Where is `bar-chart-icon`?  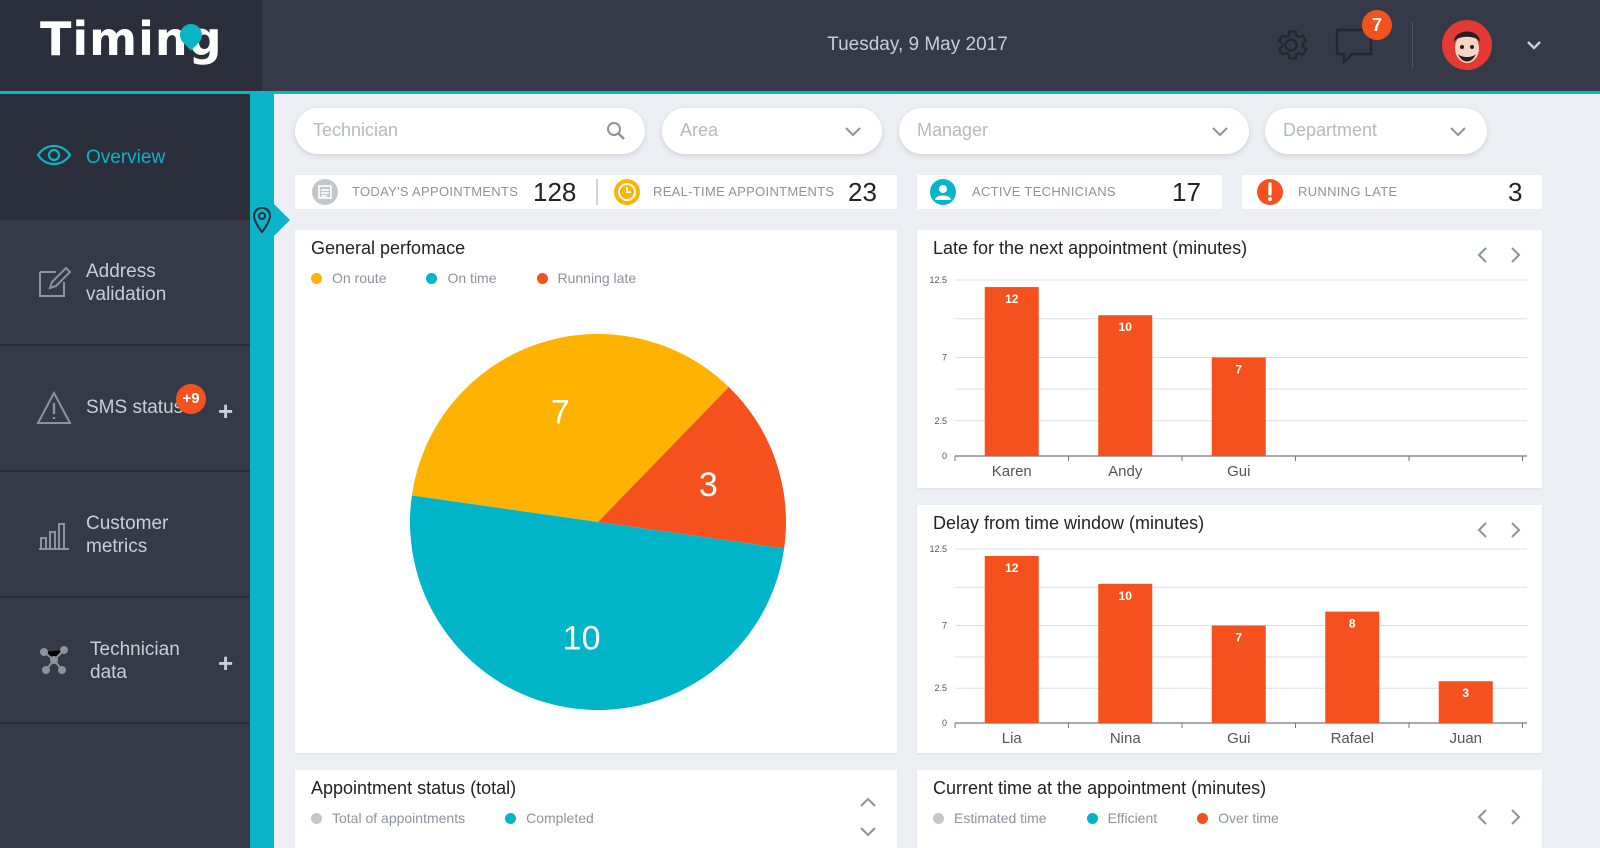 bar-chart-icon is located at coordinates (54, 536).